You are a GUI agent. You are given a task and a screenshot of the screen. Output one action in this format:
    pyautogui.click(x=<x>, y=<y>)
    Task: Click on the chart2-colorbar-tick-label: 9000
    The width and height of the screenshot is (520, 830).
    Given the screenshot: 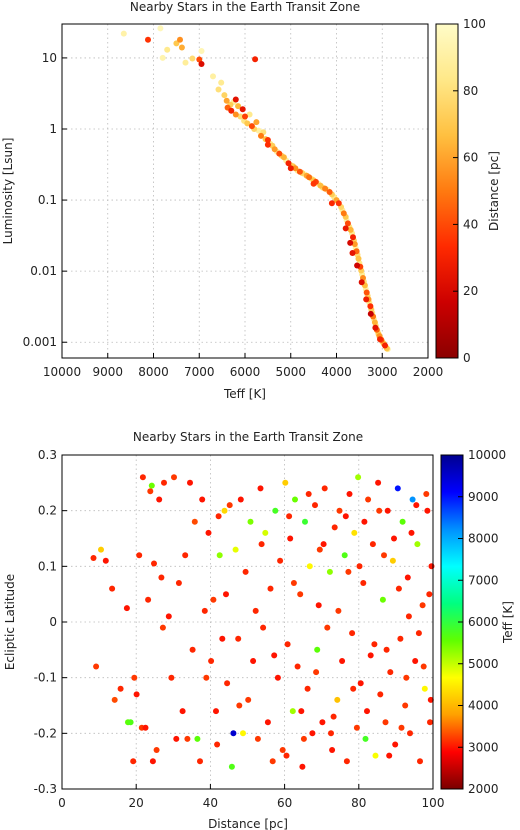 What is the action you would take?
    pyautogui.click(x=483, y=497)
    